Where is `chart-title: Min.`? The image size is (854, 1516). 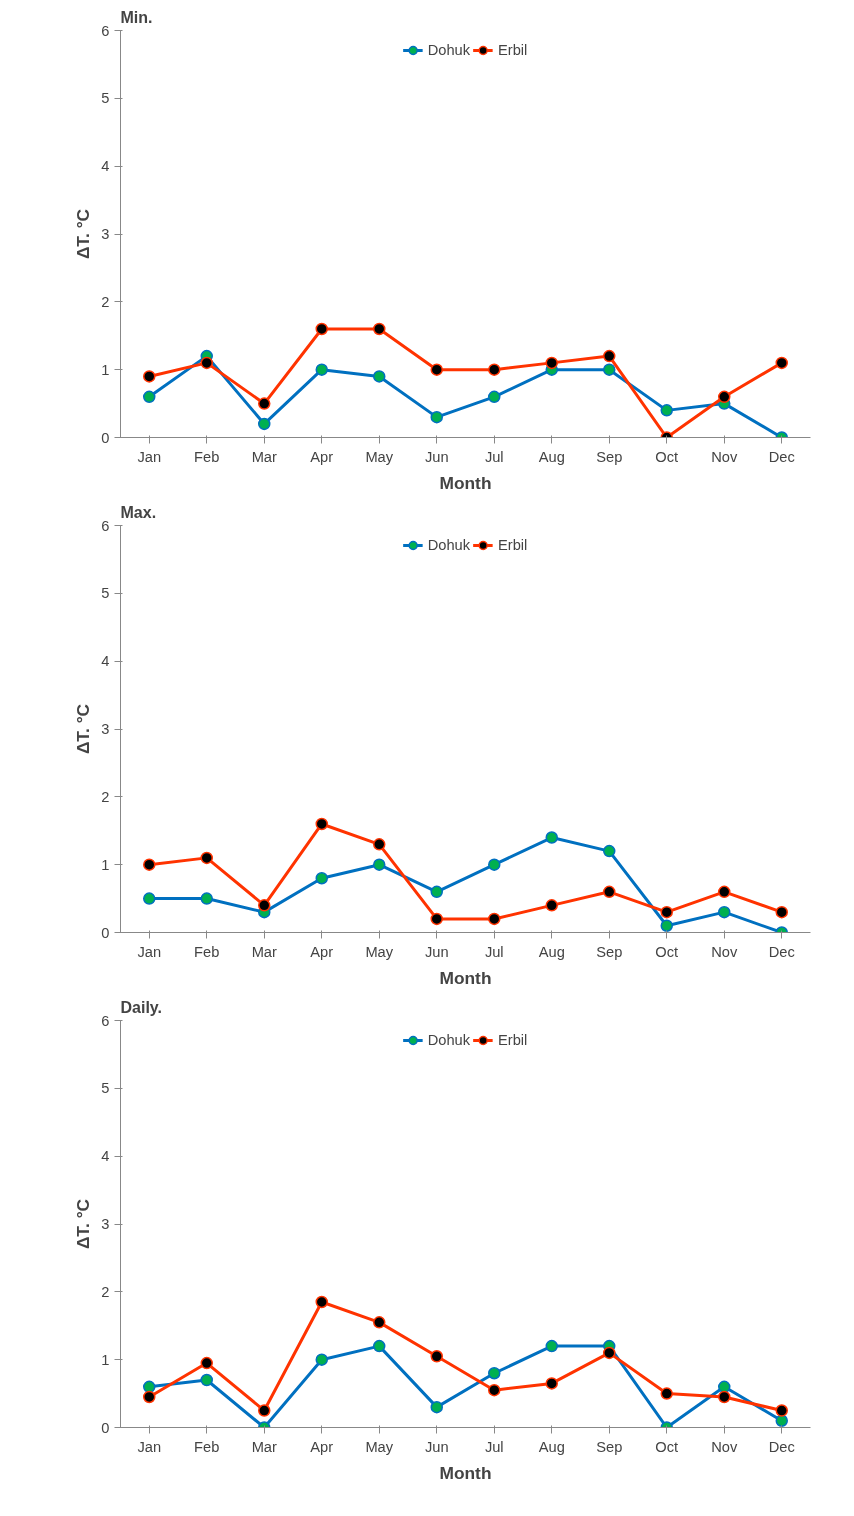
chart-title: Min. is located at coordinates (136, 17).